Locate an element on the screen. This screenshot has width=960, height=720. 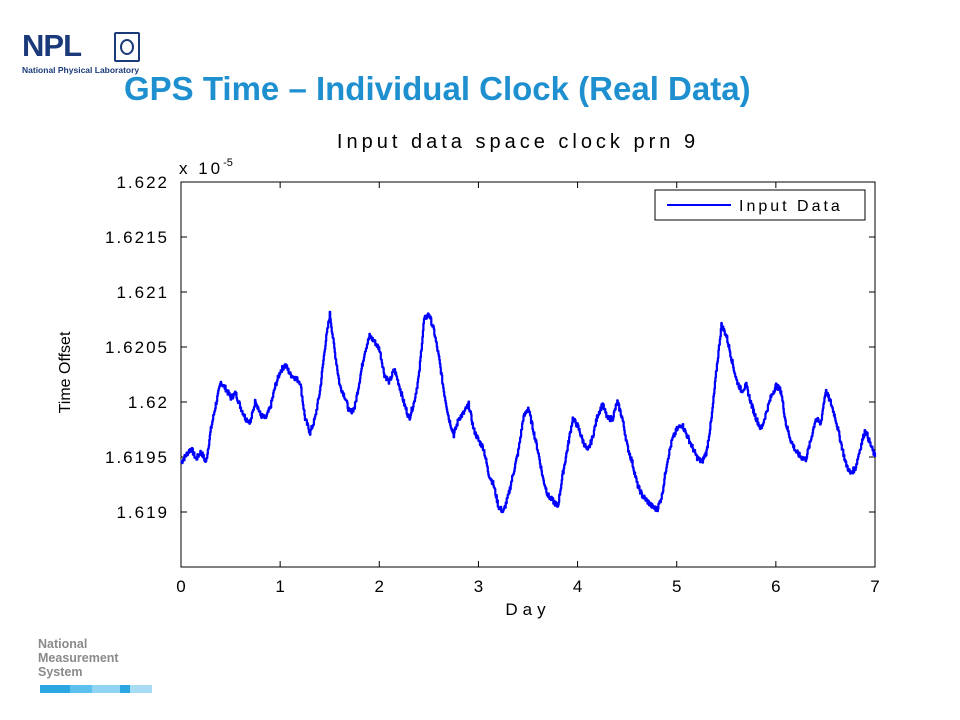
npl-crest-icon is located at coordinates (127, 47).